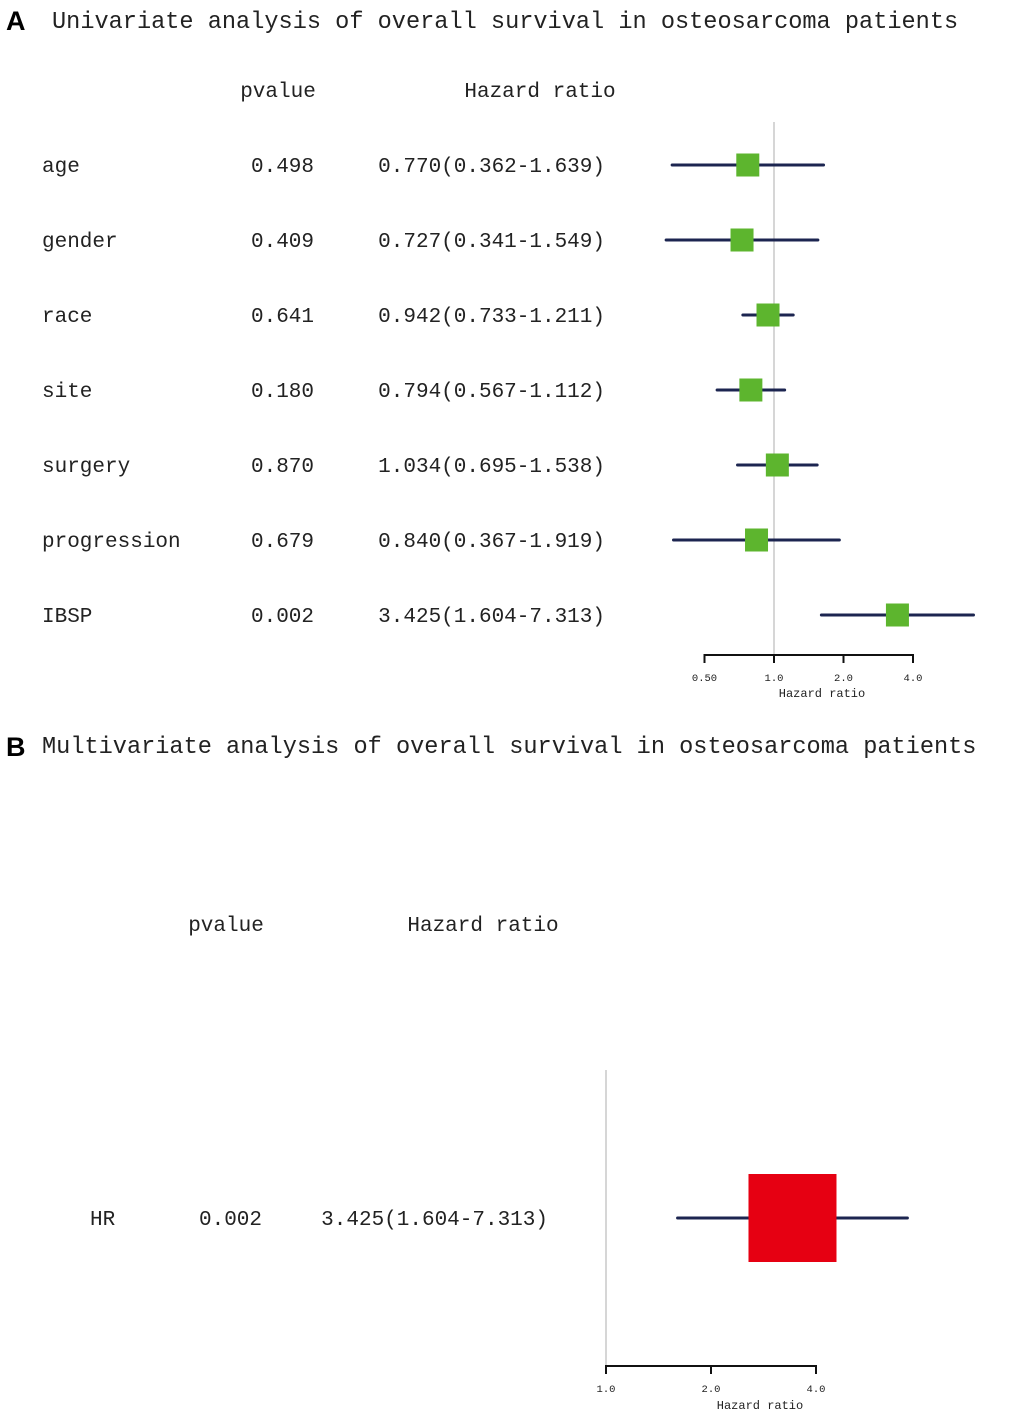 This screenshot has height=1415, width=1020. Describe the element at coordinates (61, 167) in the screenshot. I see `row-label: age` at that location.